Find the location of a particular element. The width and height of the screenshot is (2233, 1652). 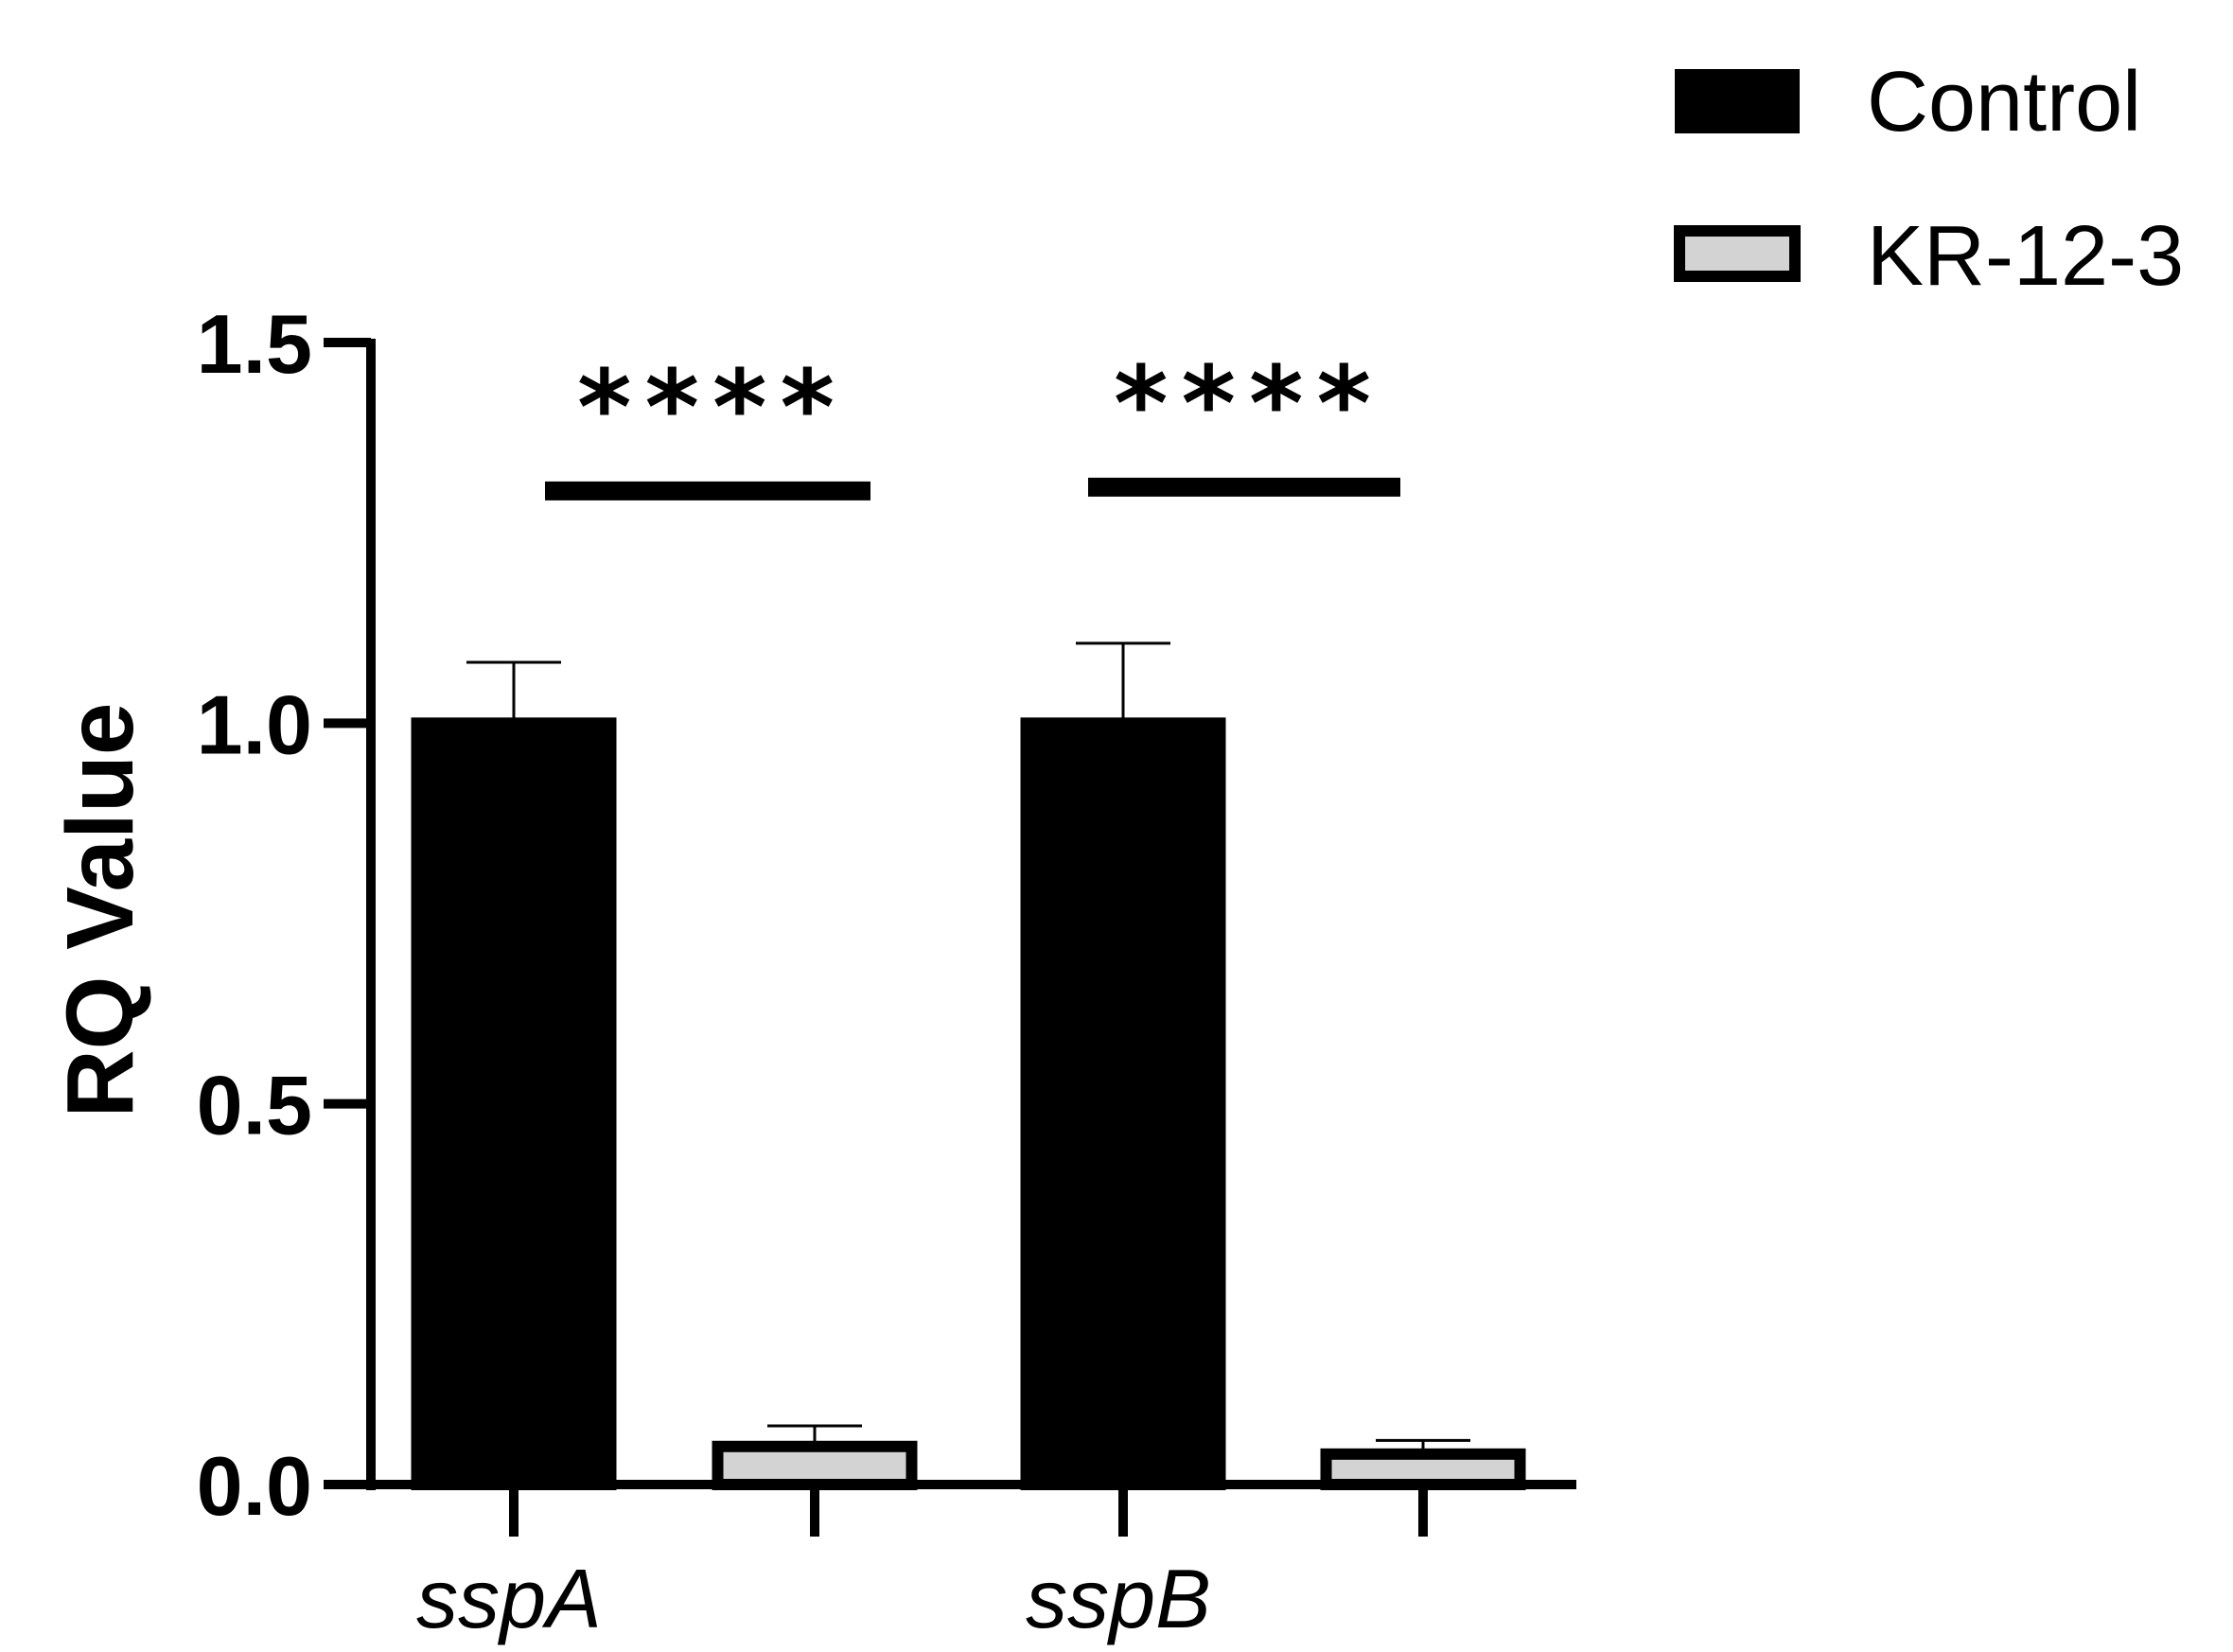

x-category-label: sspA is located at coordinates (509, 1598).